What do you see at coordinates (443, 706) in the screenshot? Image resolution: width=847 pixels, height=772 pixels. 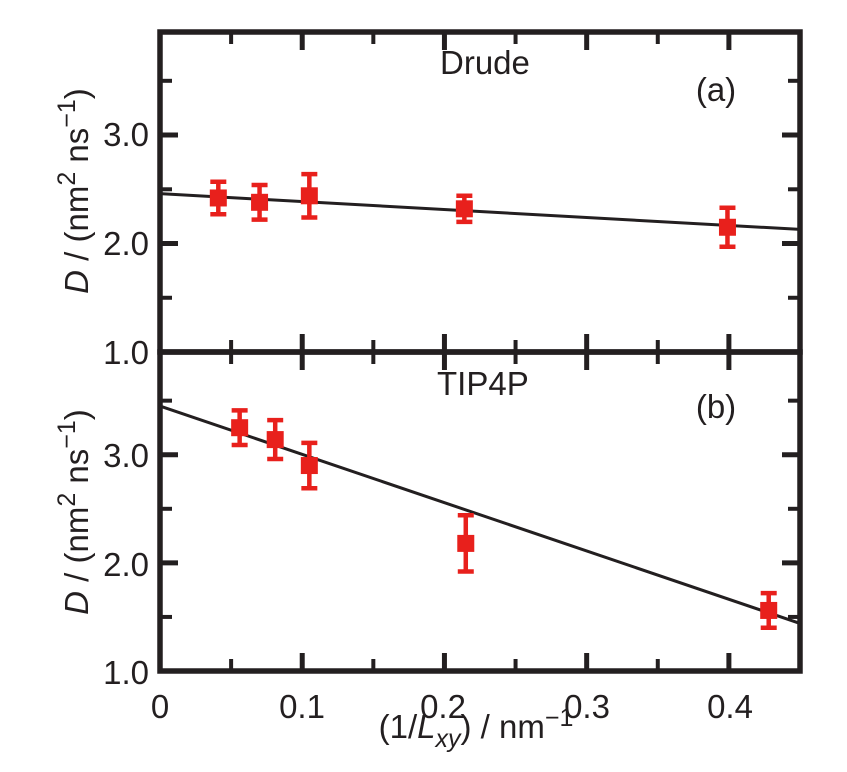 I see `x-tick-label-02: 0.2` at bounding box center [443, 706].